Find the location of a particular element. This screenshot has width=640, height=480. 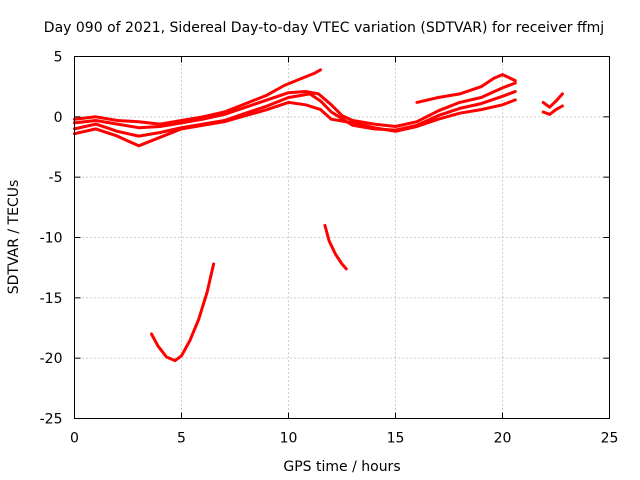

y-tick-label: -25 is located at coordinates (51, 420).